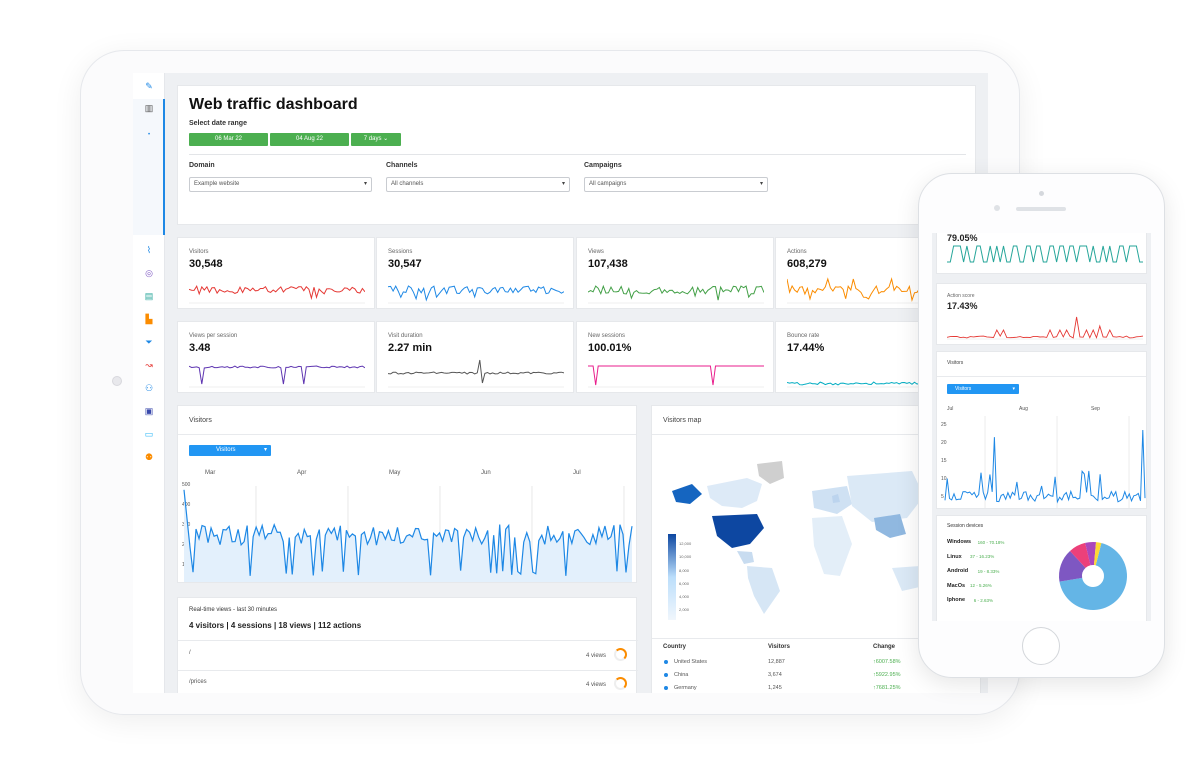  What do you see at coordinates (228, 139) in the screenshot?
I see `date-start-button: 06 Mar 22` at bounding box center [228, 139].